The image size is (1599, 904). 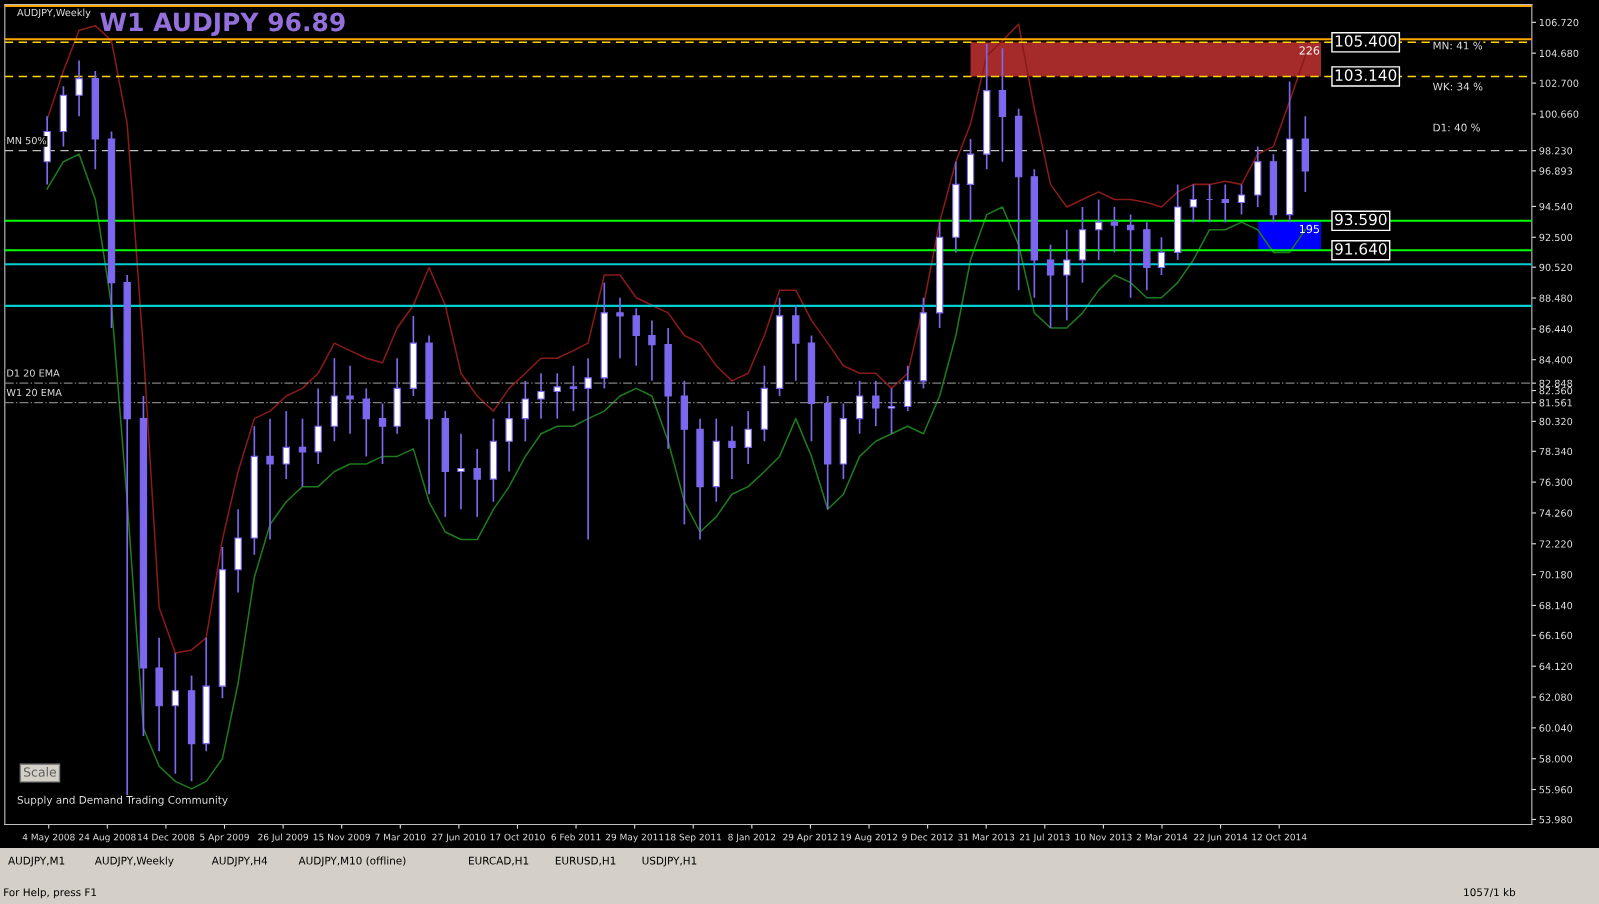 I want to click on y-tick-label: 53.980, so click(x=1556, y=819).